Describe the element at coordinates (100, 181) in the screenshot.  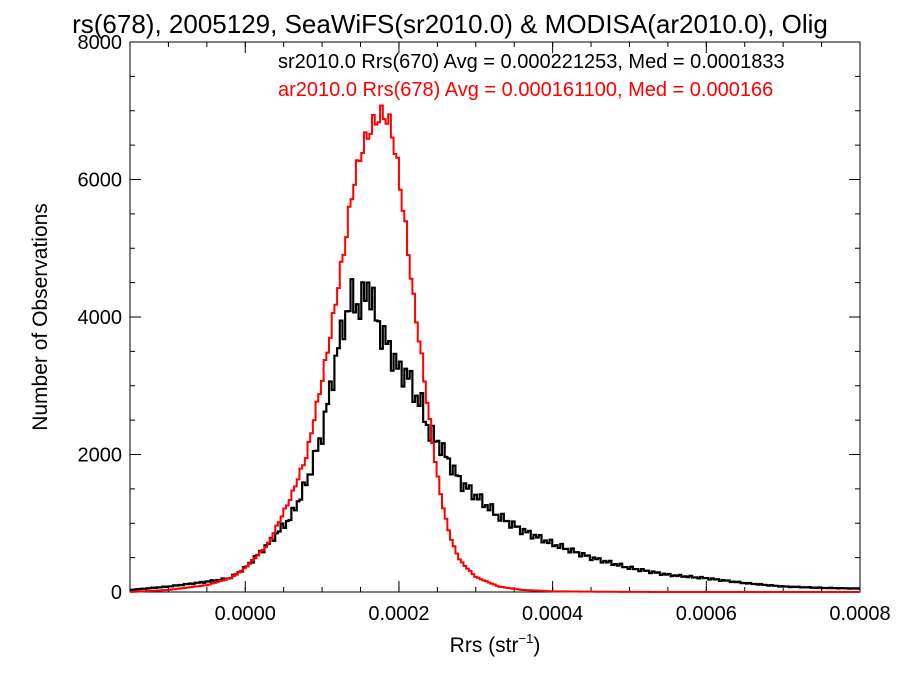
I see `y-tick-label: 6000` at that location.